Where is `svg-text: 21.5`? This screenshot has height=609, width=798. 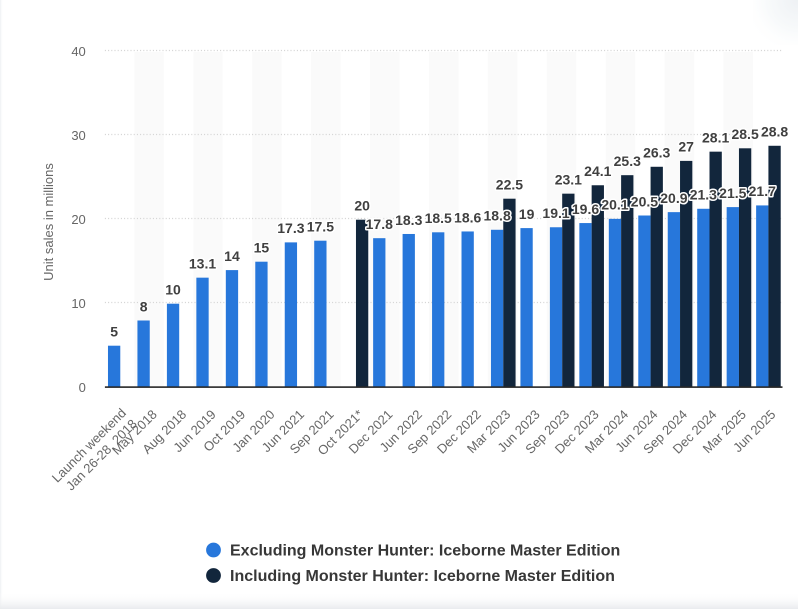
svg-text: 21.5 is located at coordinates (732, 193).